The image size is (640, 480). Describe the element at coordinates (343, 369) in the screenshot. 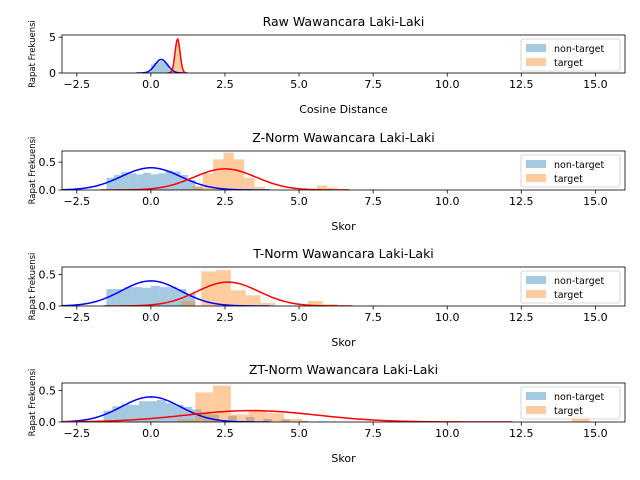

I see `subplot-title: ZT-Norm Wawancara Laki-Laki` at that location.